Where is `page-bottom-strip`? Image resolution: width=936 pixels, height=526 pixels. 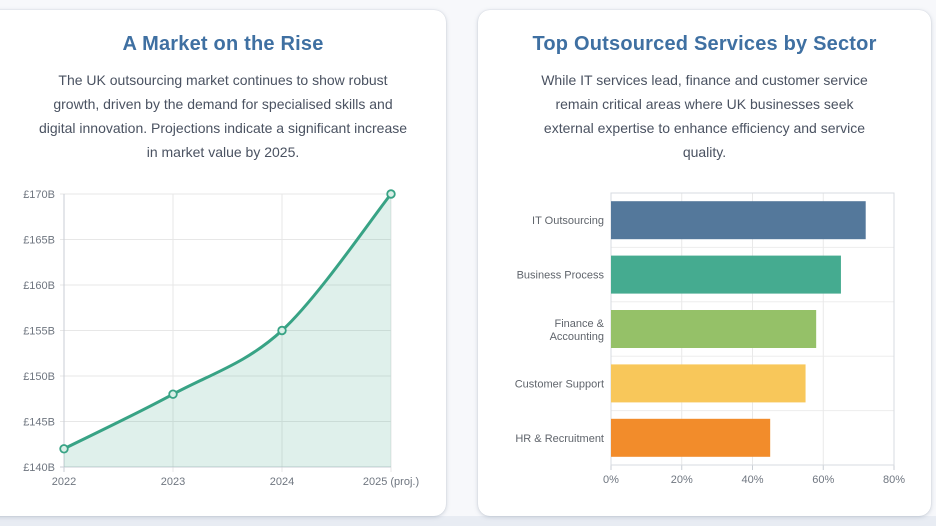 page-bottom-strip is located at coordinates (468, 521).